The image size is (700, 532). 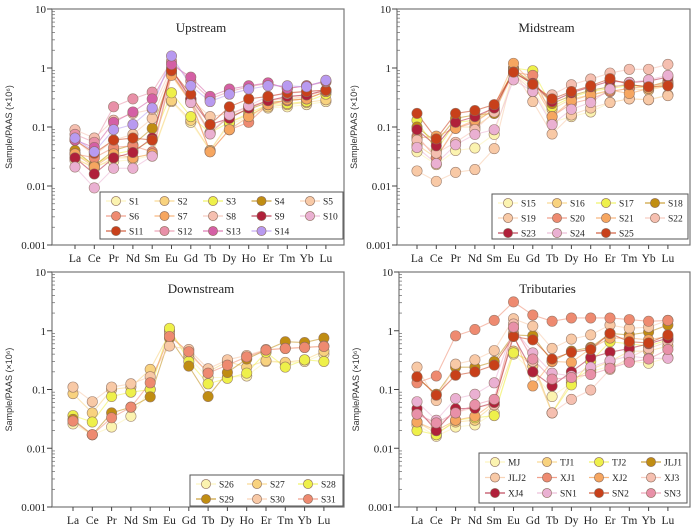 I want to click on legend-label: S14, so click(x=282, y=233).